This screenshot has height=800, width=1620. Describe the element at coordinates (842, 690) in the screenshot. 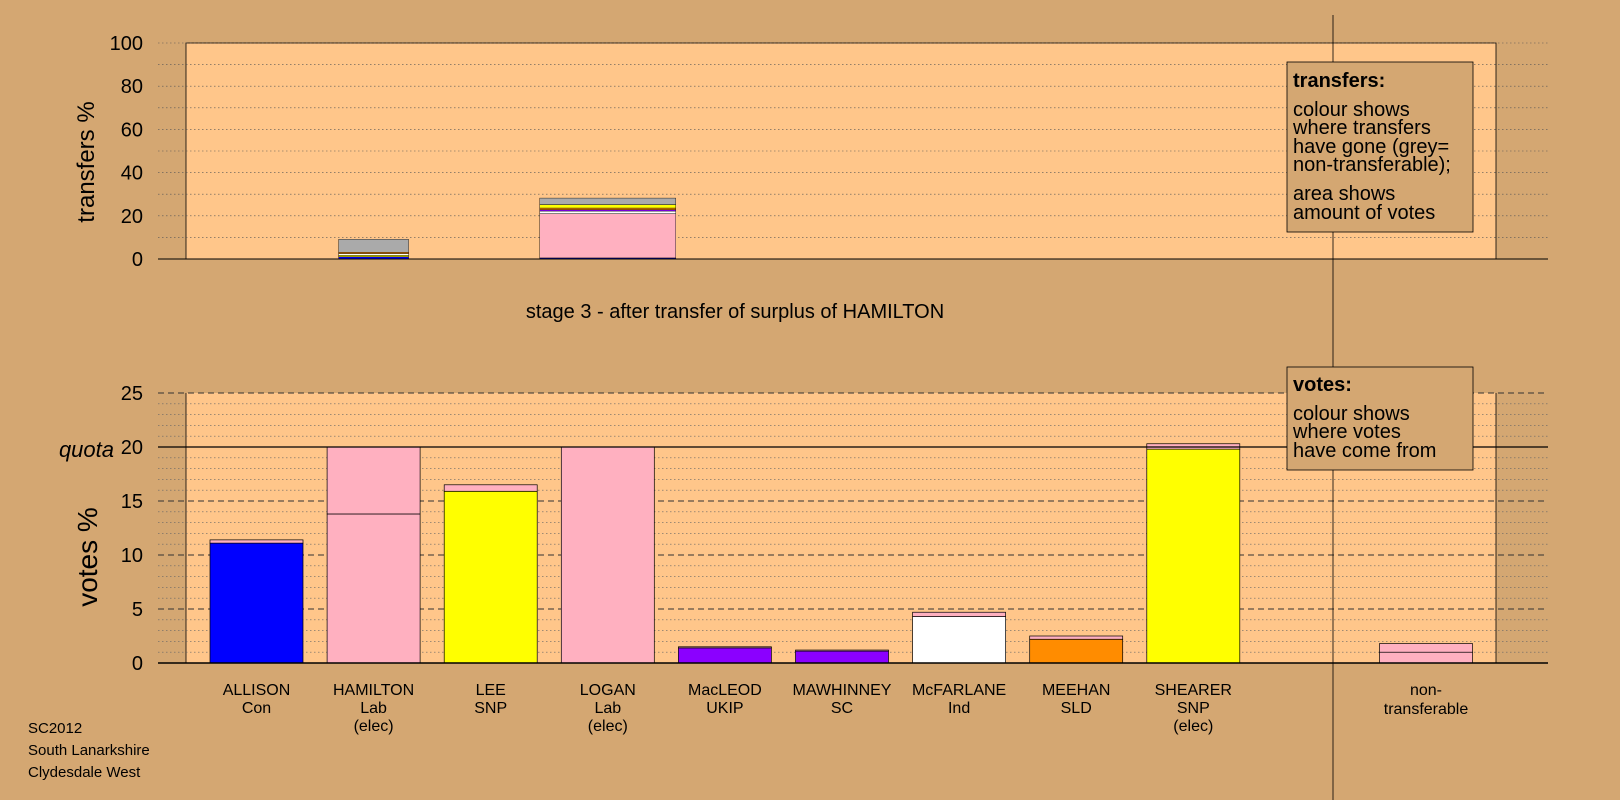

I see `candidate-label: MAWHINNEY` at that location.